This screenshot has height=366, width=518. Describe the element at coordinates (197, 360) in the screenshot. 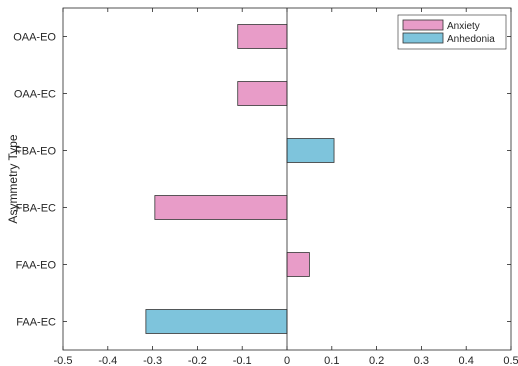

I see `x-tick-label: -0.2` at that location.